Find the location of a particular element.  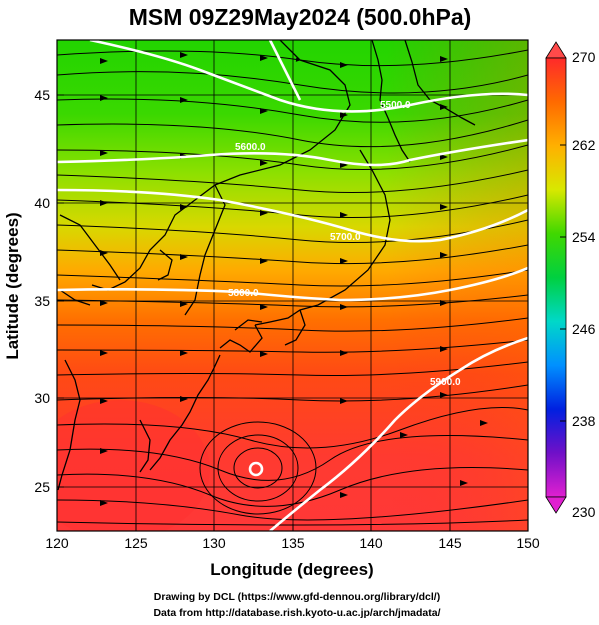

x-axis-label: Longitude (degrees) is located at coordinates (291, 569).